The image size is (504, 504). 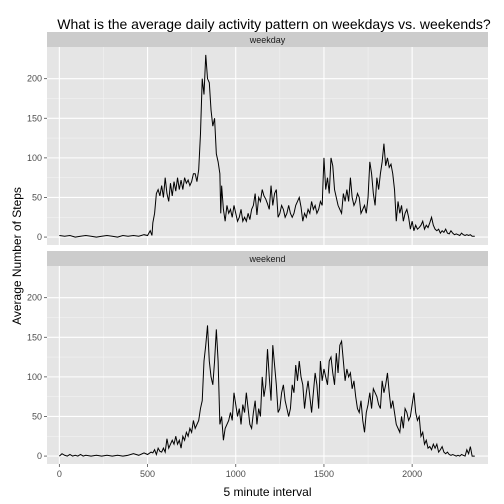 I want to click on strip-label-weekday: weekday, so click(x=267, y=40).